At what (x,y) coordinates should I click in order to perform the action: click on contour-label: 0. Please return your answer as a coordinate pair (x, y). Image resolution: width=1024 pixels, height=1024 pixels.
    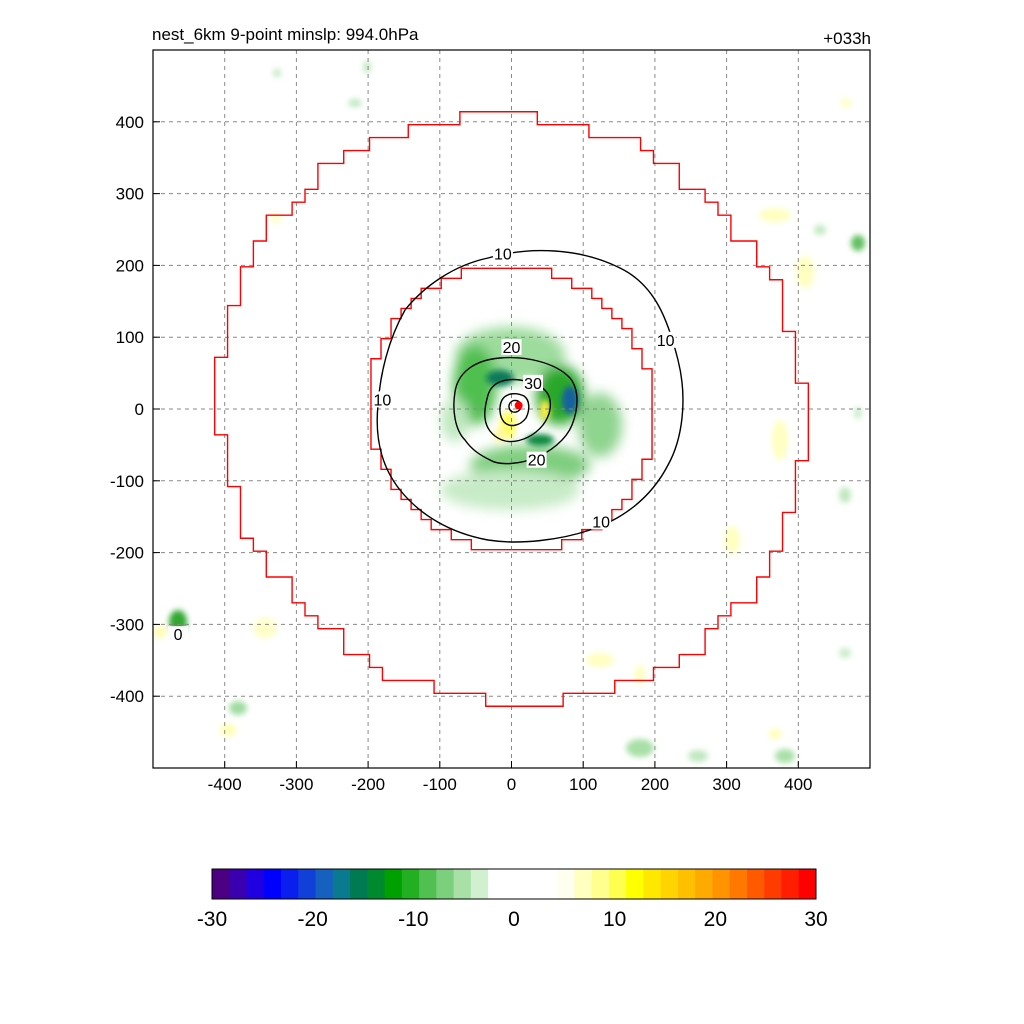
    Looking at the image, I should click on (178, 635).